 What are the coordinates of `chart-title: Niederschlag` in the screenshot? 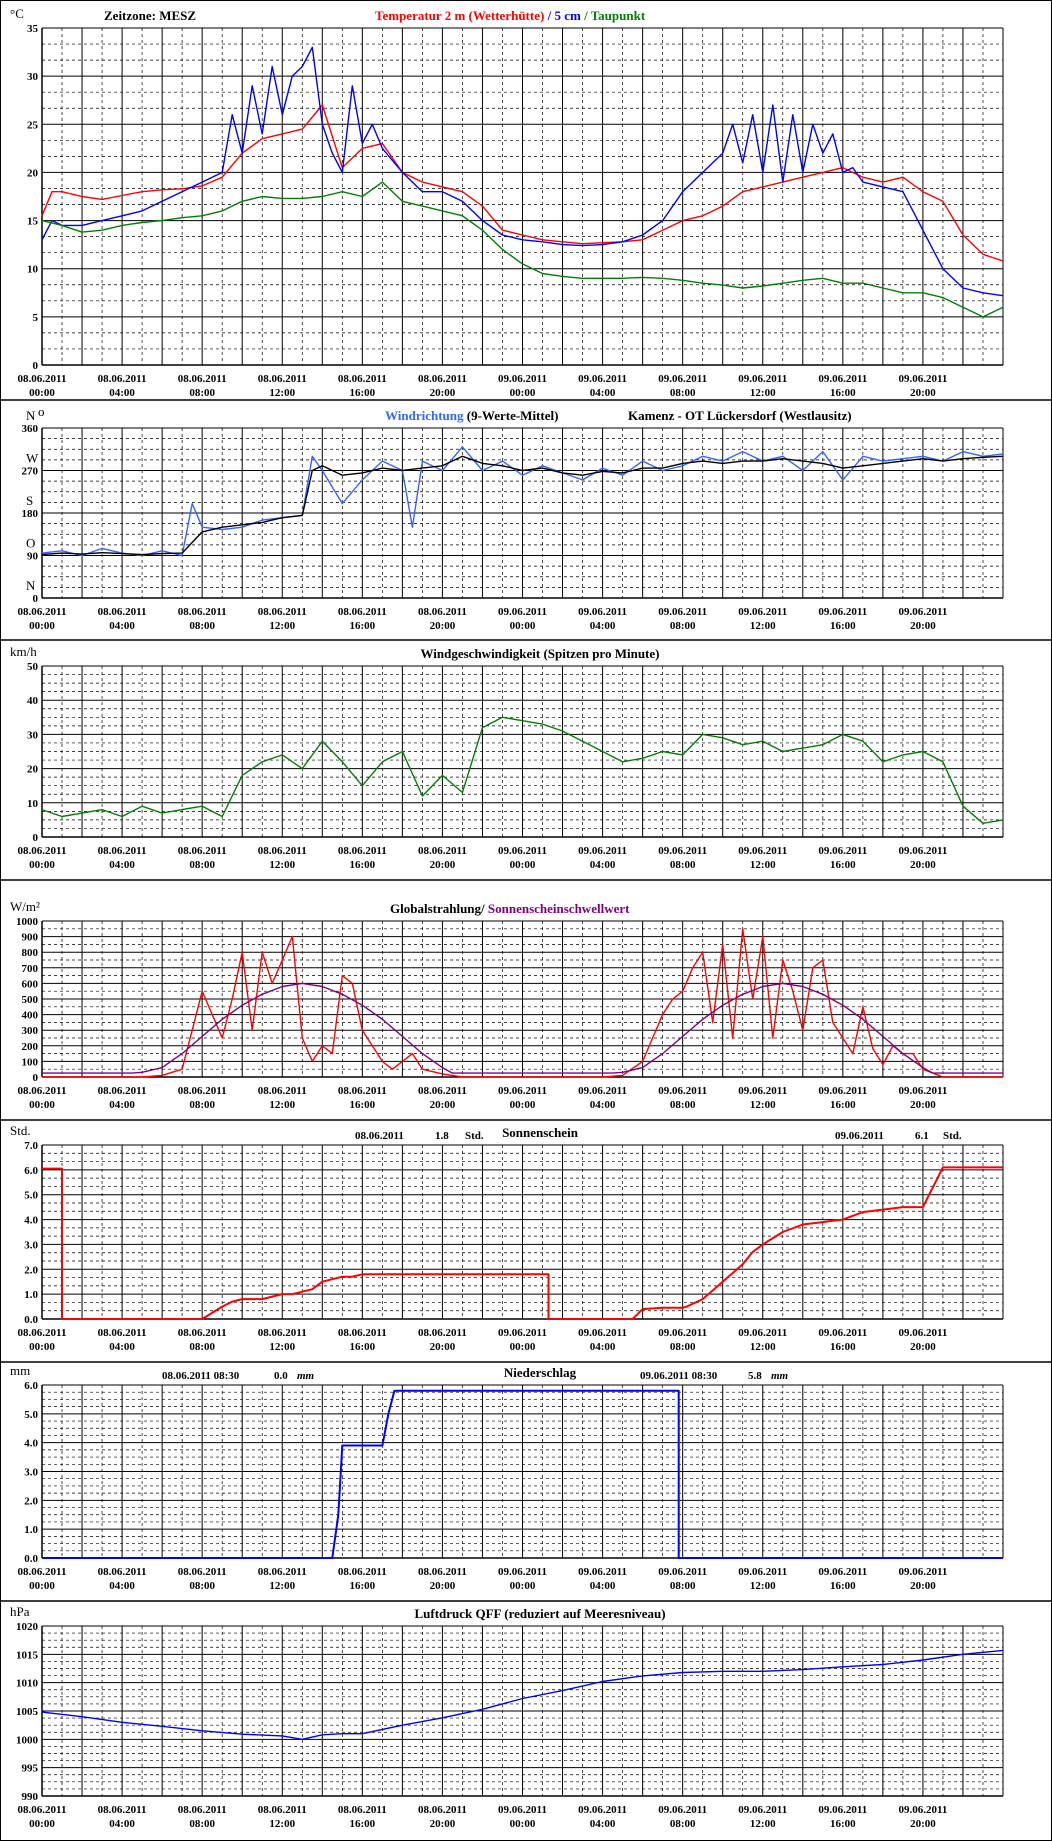 It's located at (540, 1372).